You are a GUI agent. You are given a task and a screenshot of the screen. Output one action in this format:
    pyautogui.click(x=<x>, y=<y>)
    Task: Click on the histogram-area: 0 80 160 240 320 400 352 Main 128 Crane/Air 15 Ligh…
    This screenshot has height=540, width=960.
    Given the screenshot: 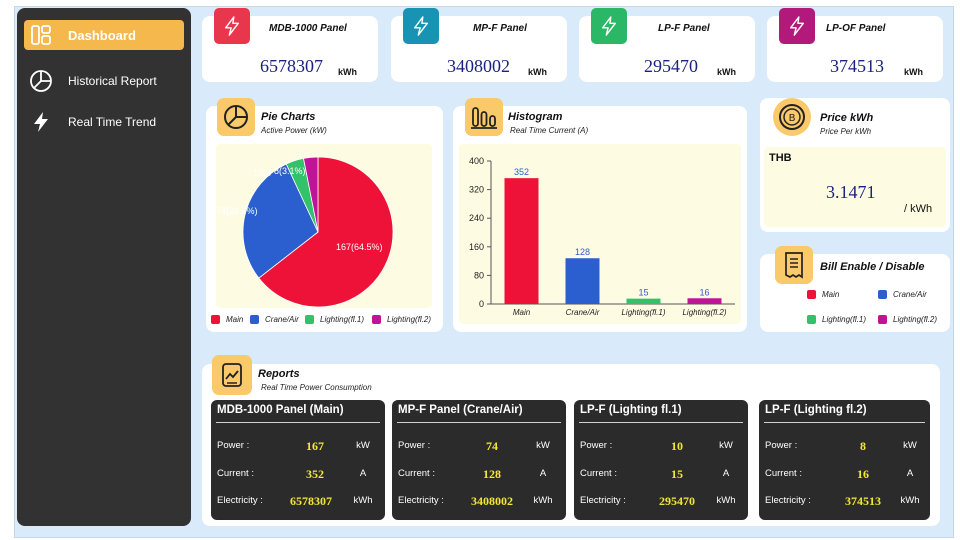 What is the action you would take?
    pyautogui.click(x=600, y=234)
    